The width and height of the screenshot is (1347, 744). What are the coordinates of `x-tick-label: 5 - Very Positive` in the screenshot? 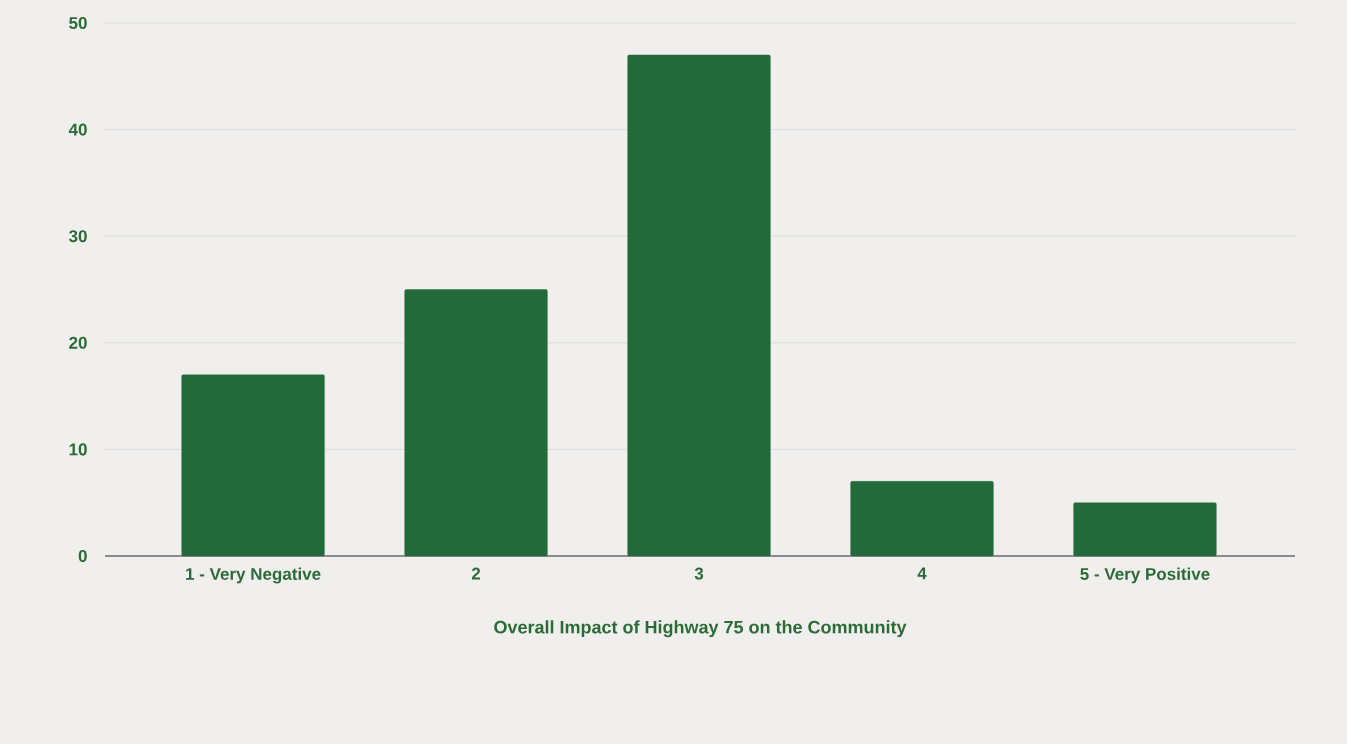 It's located at (1145, 575).